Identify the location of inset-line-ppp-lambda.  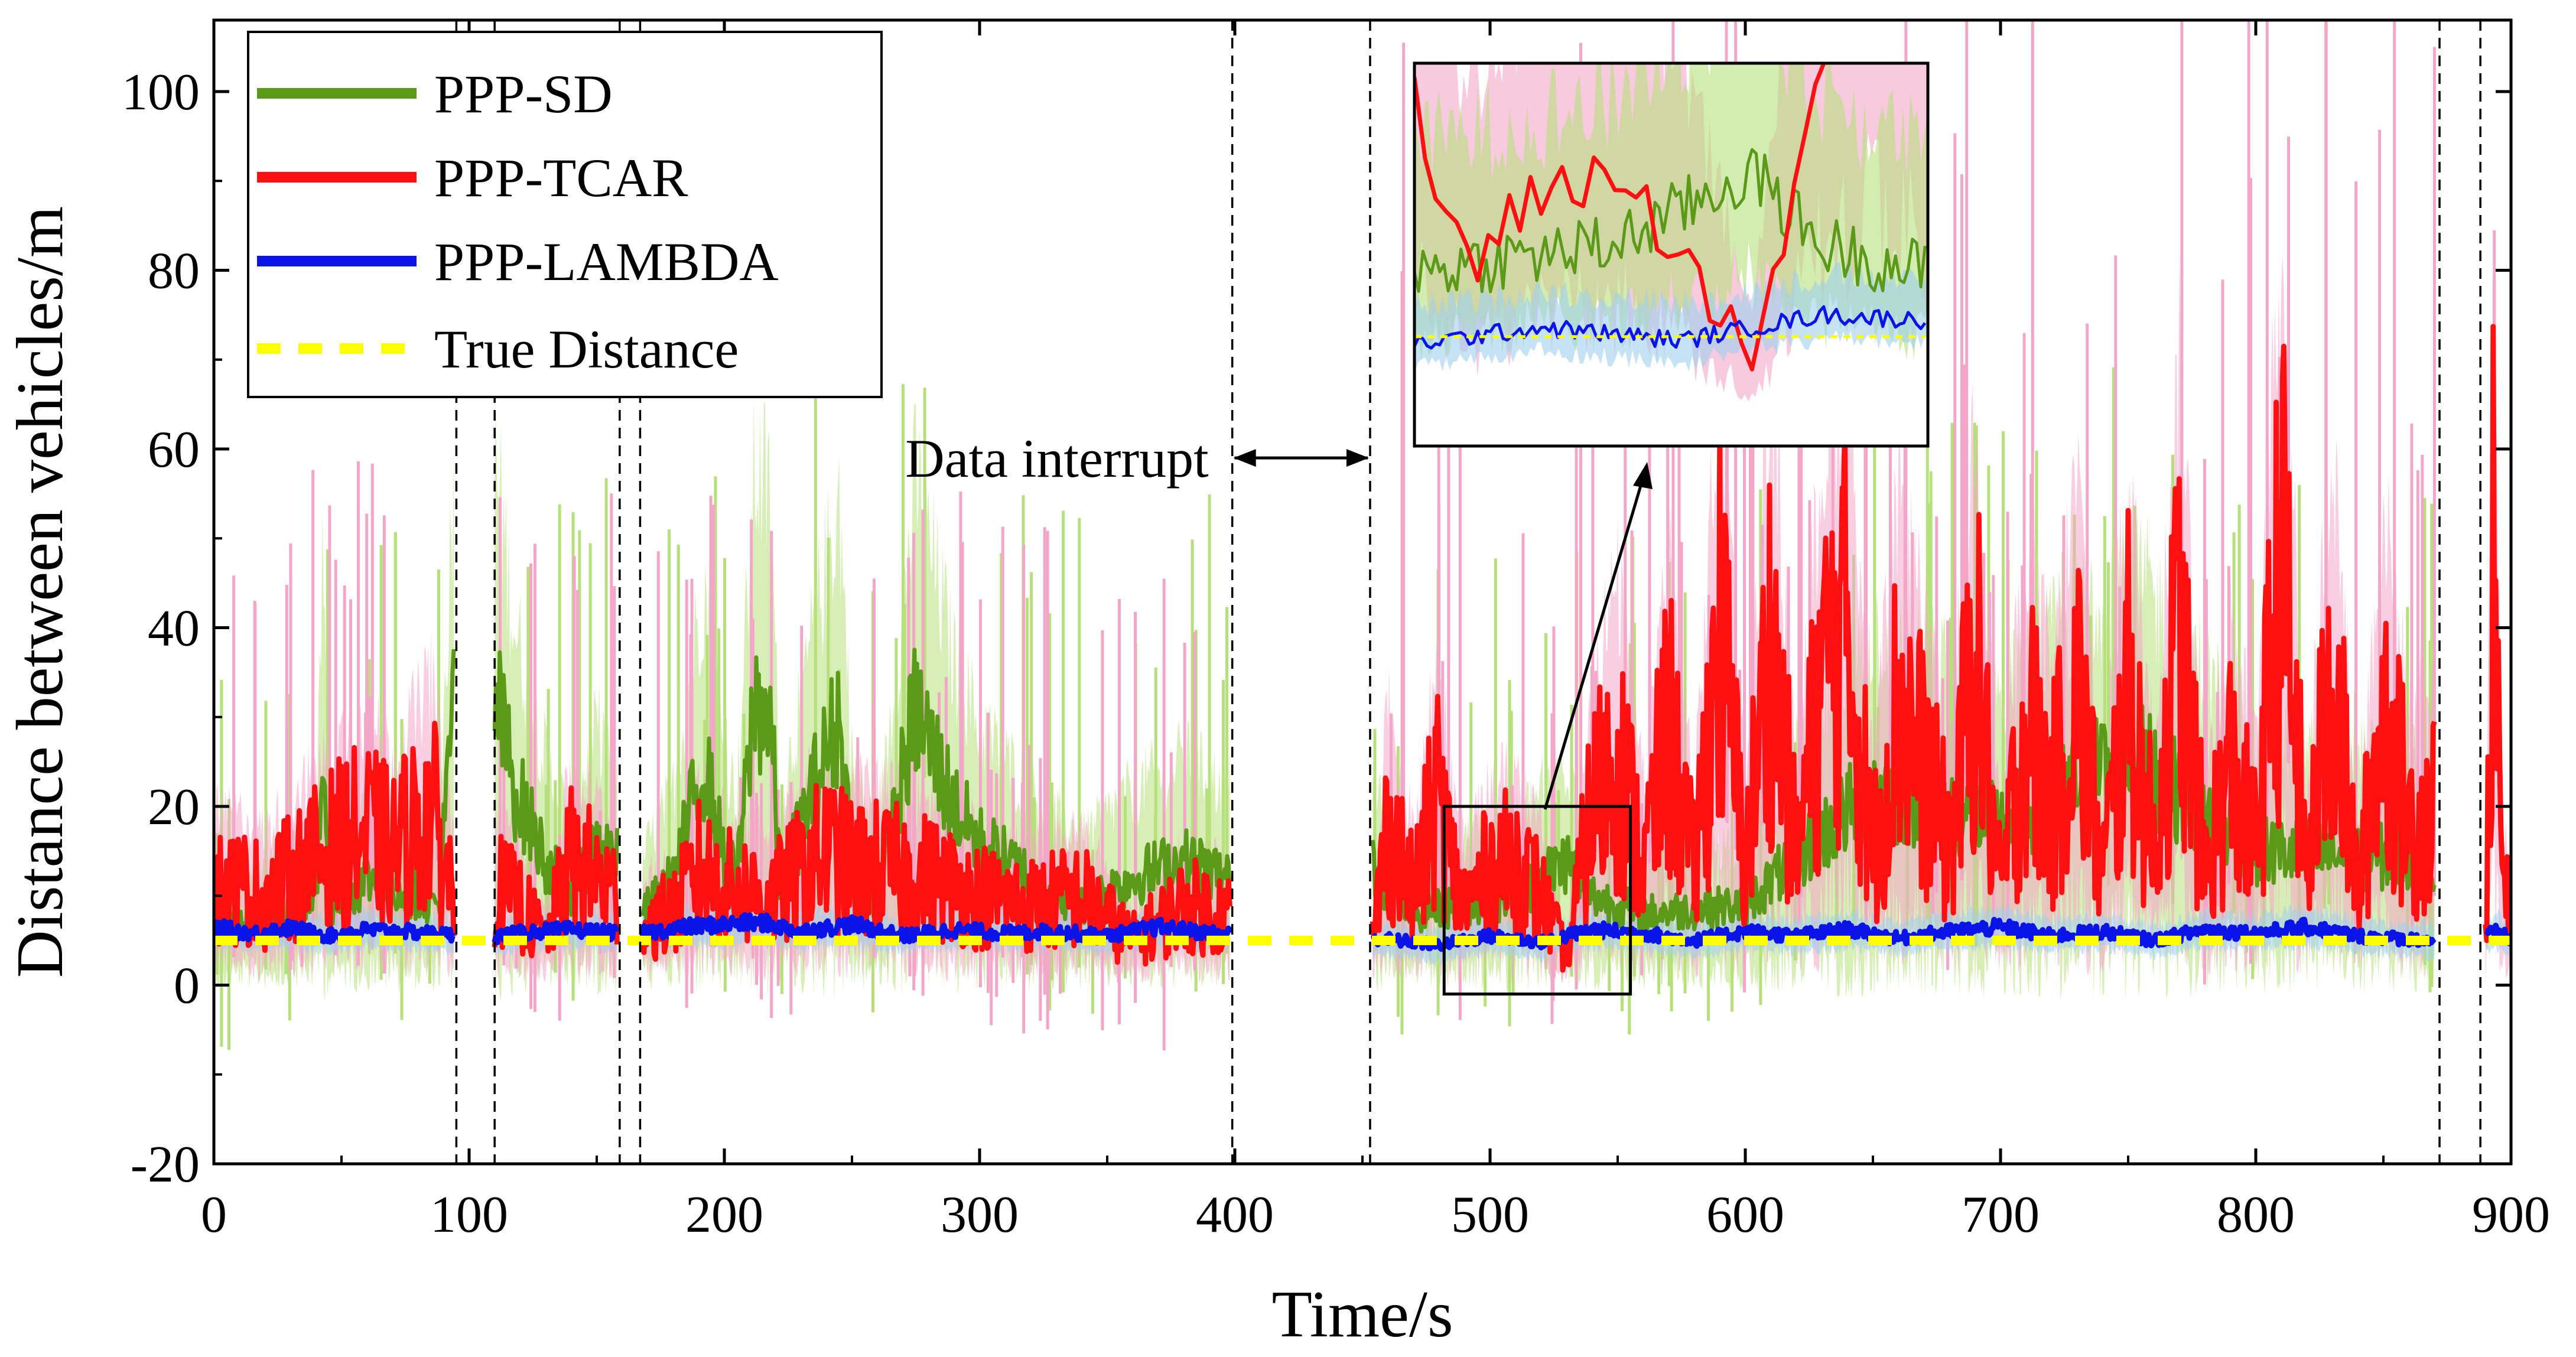
(1670, 327).